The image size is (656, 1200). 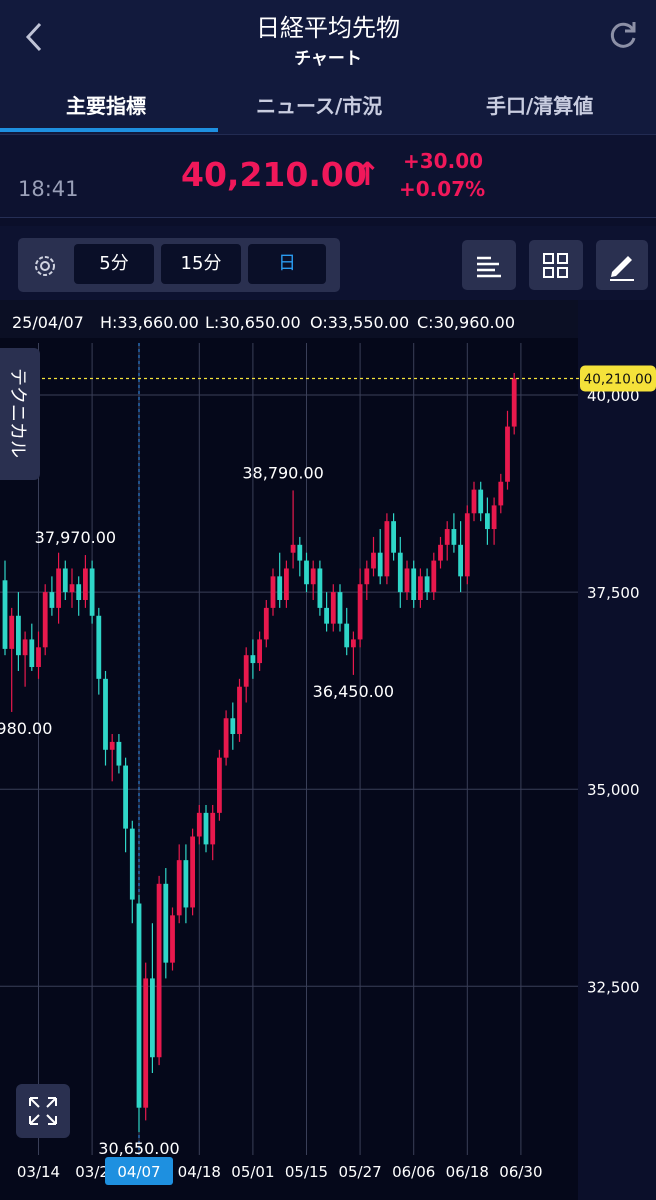 I want to click on side-tab-label: テクニカル, so click(x=17, y=413).